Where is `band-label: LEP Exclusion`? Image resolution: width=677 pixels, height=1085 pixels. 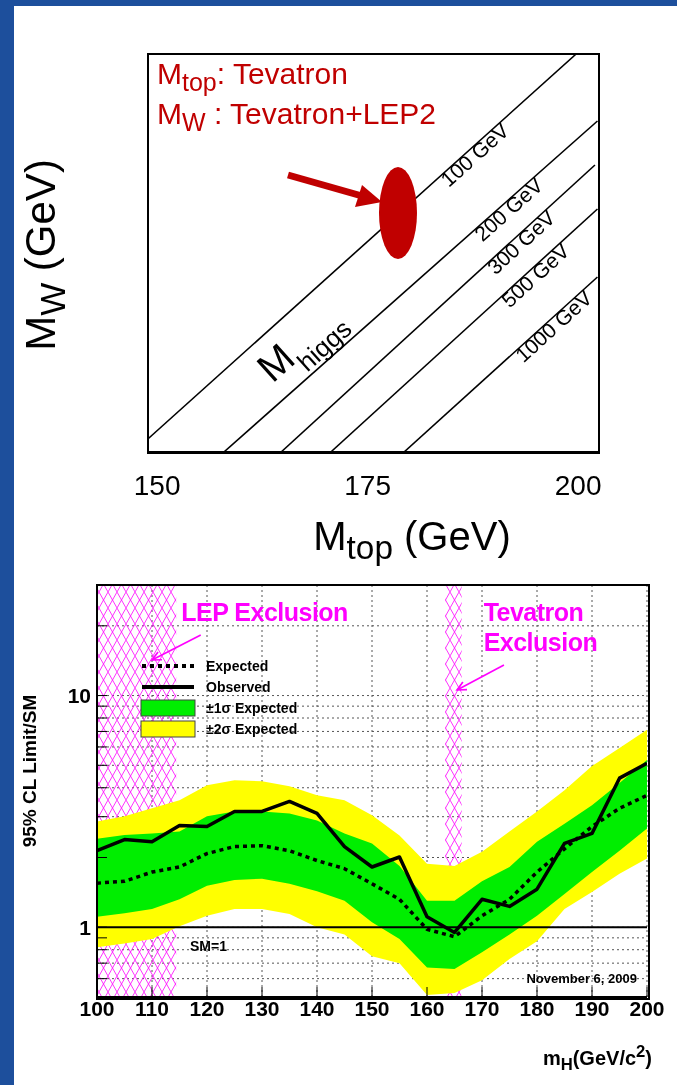
band-label: LEP Exclusion is located at coordinates (264, 612).